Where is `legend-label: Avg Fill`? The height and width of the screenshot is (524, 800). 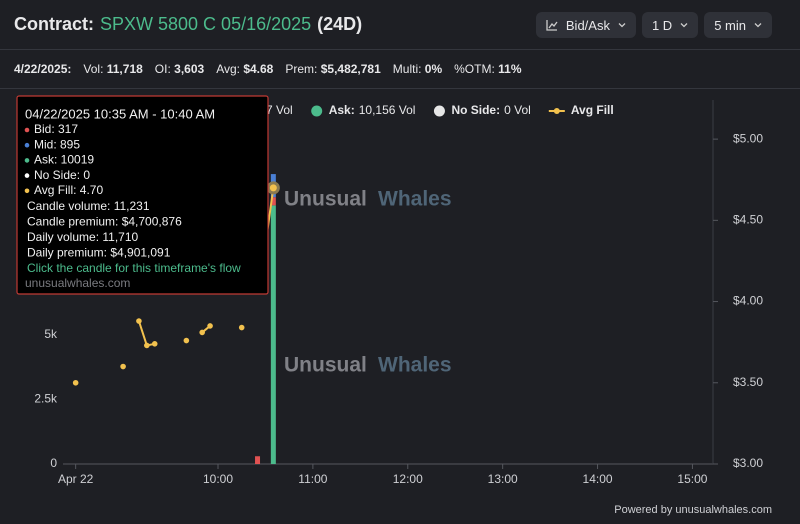
legend-label: Avg Fill is located at coordinates (592, 110).